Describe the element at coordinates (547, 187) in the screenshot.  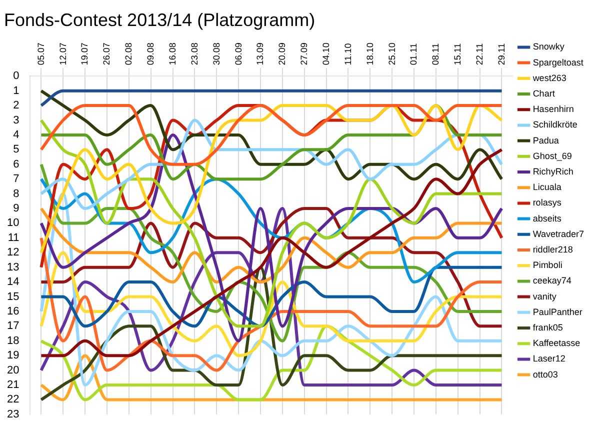
I see `legend-label: Licuala` at that location.